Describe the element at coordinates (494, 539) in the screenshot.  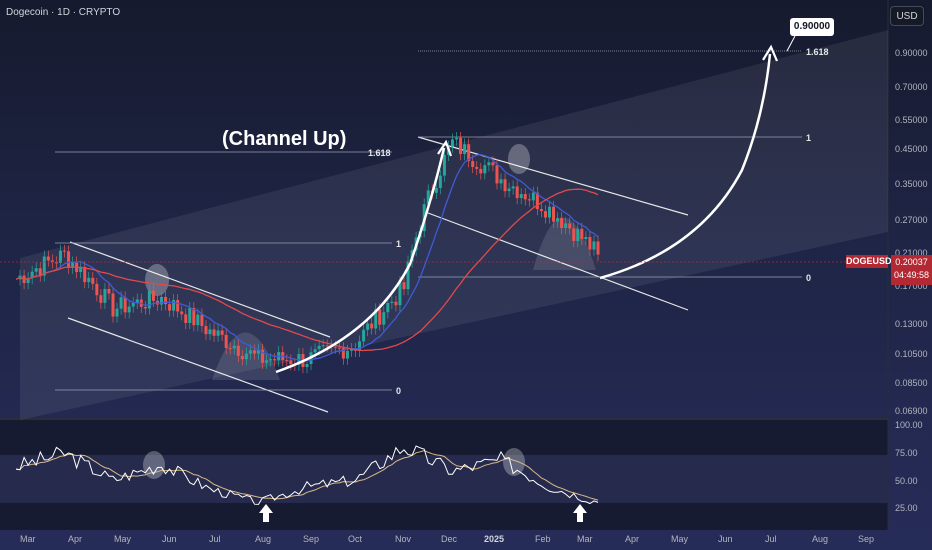
I see `time-tick: 2025` at that location.